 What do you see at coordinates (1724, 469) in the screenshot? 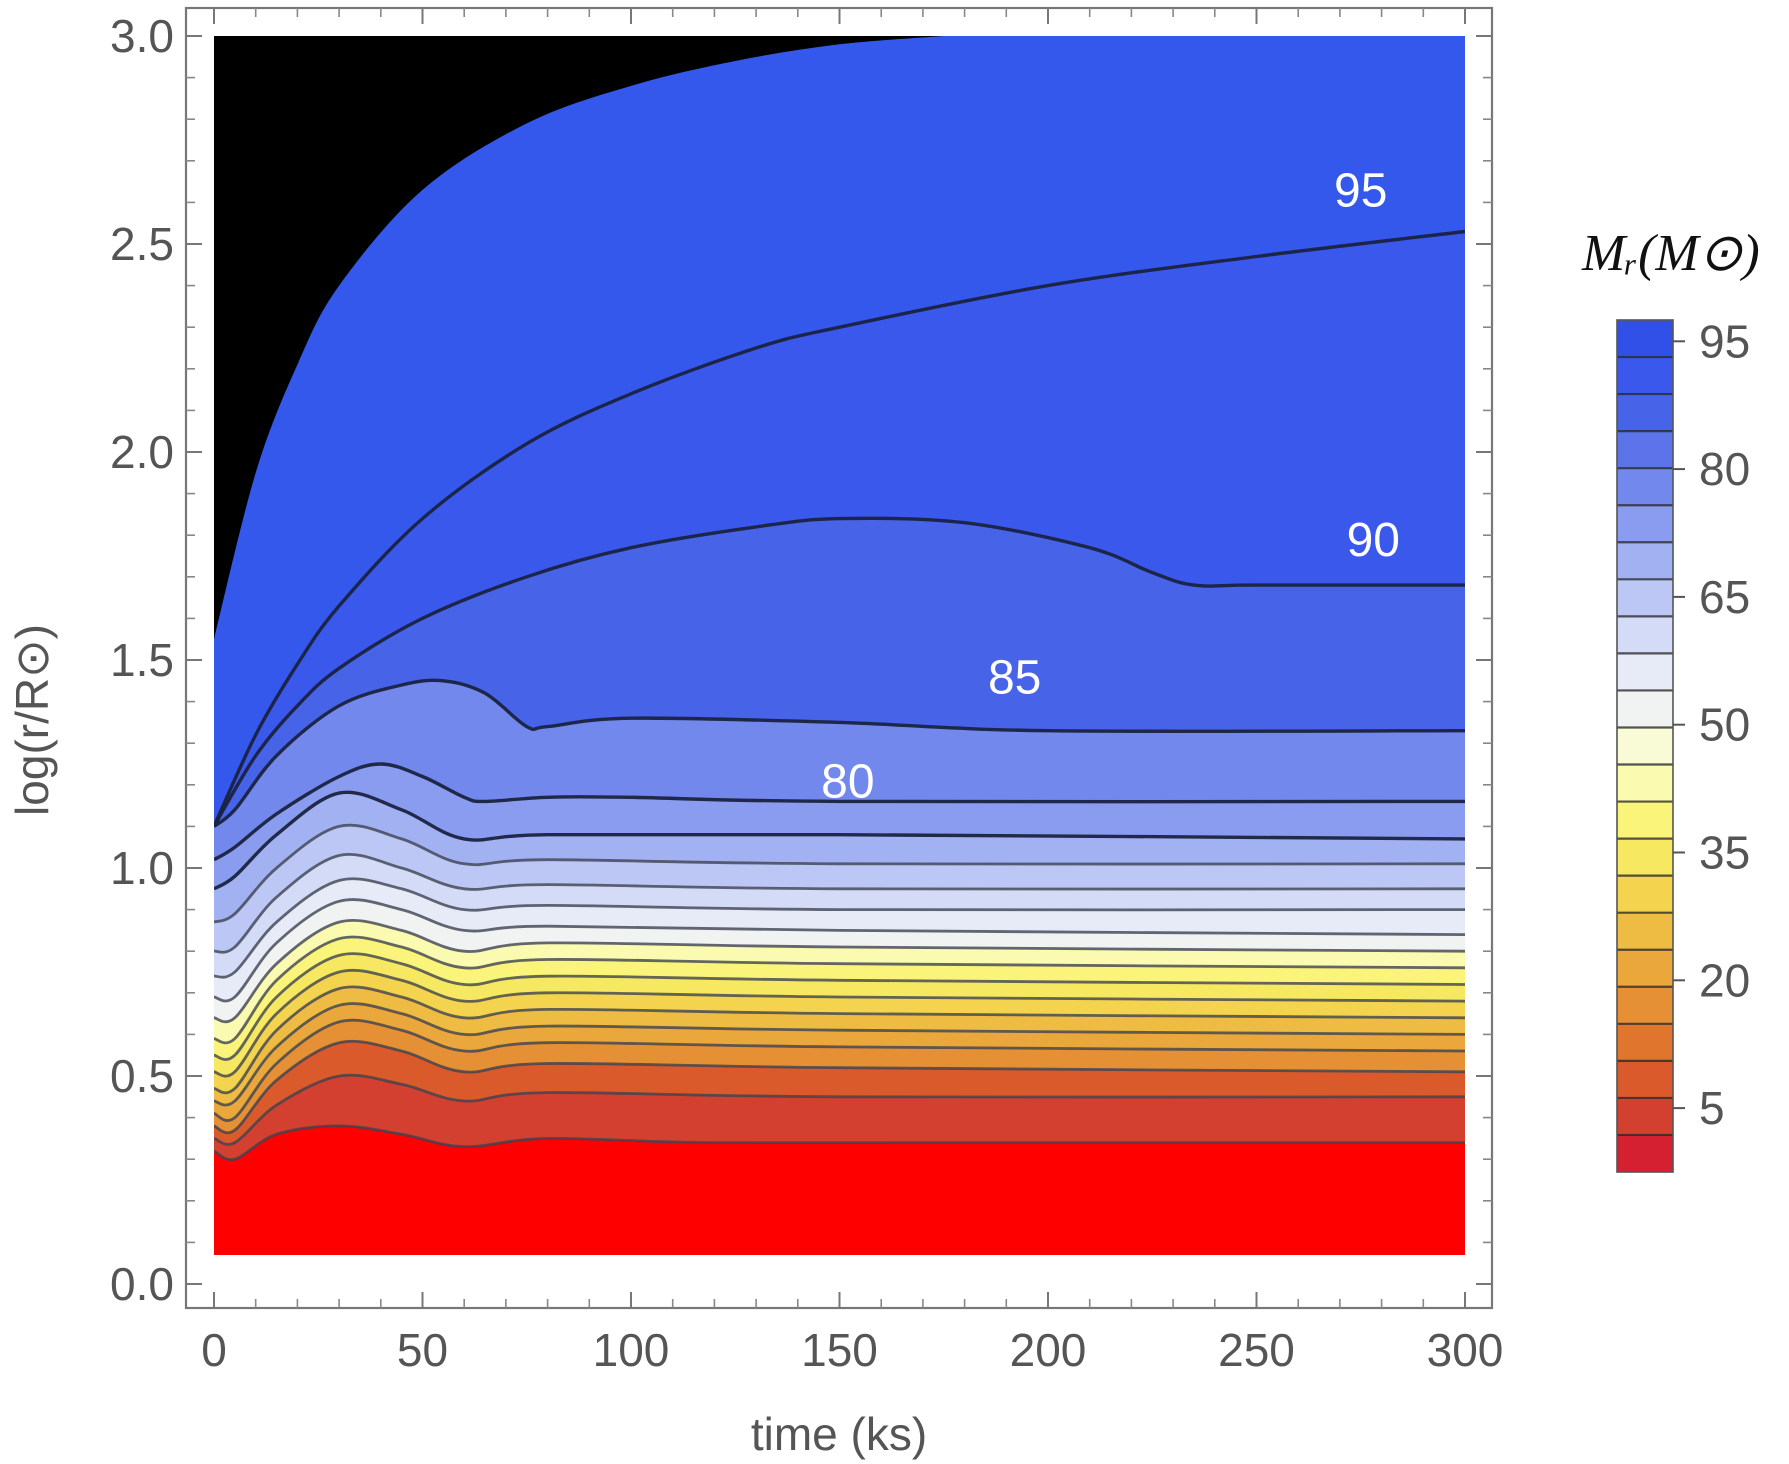
I see `colorbar-tick-label-80: 80` at bounding box center [1724, 469].